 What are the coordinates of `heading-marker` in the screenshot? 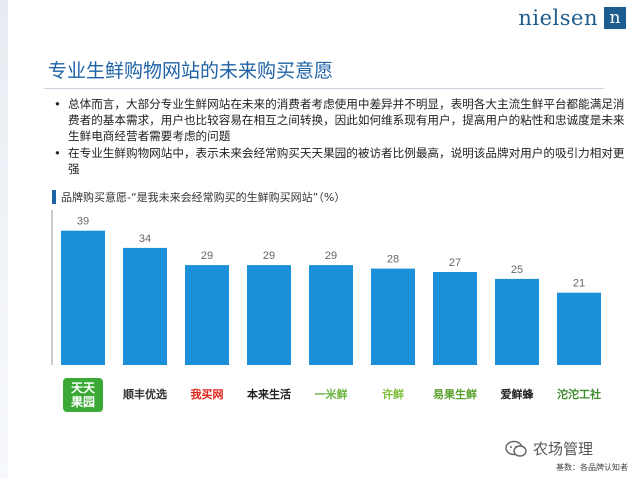 It's located at (54, 197).